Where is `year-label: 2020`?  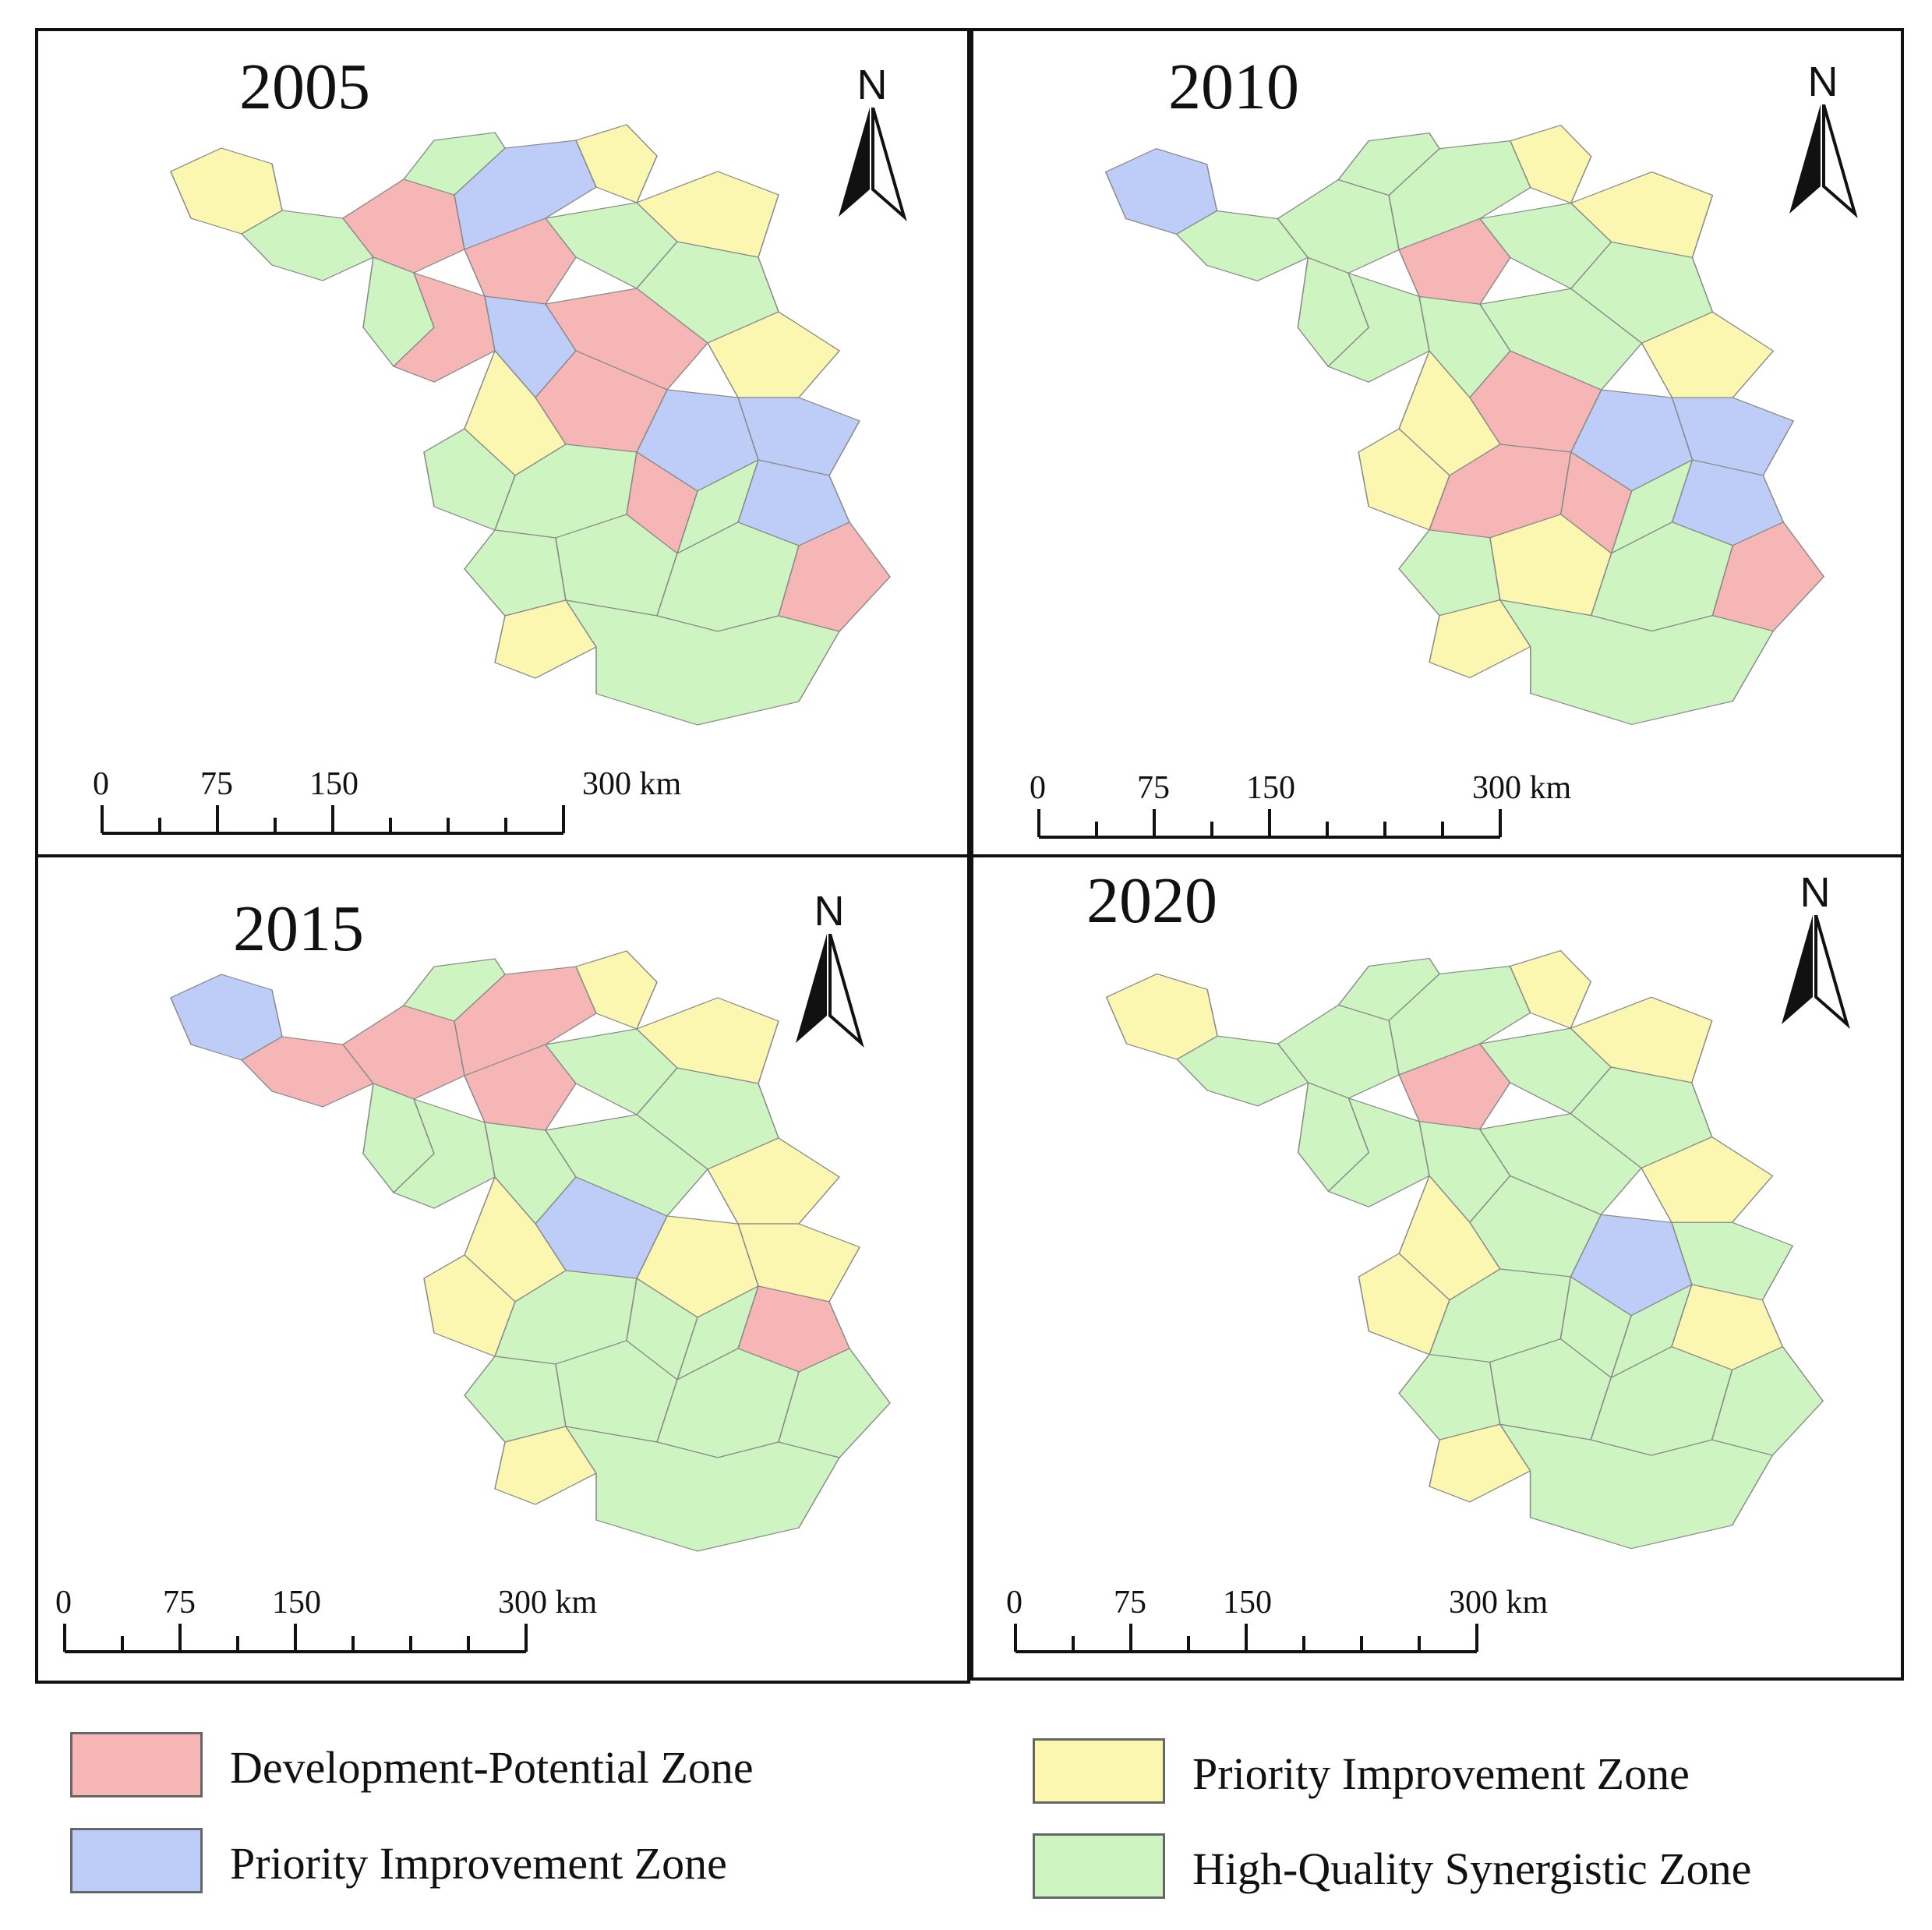 year-label: 2020 is located at coordinates (1151, 900).